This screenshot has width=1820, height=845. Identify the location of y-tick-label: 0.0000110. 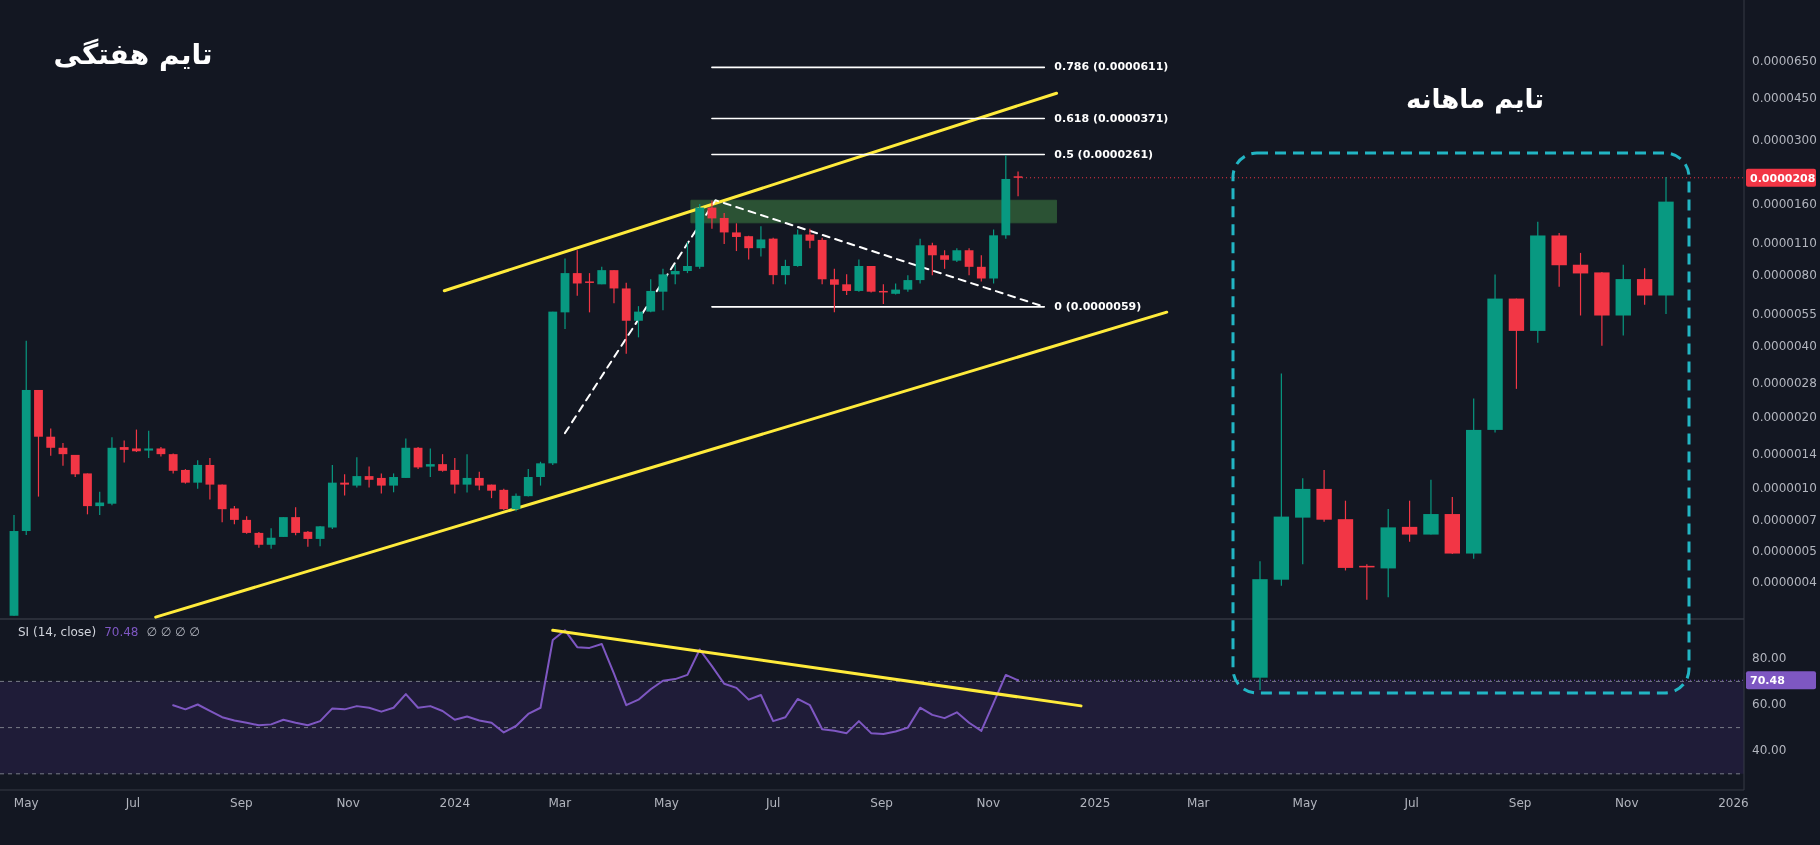
(1784, 242).